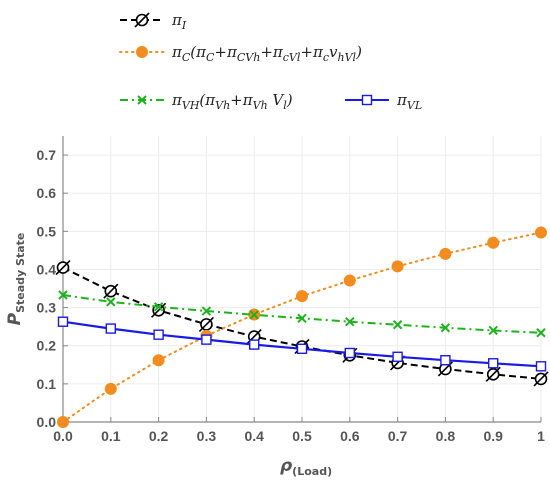 The width and height of the screenshot is (550, 485). Describe the element at coordinates (47, 308) in the screenshot. I see `y-tick-label: 0.3` at that location.